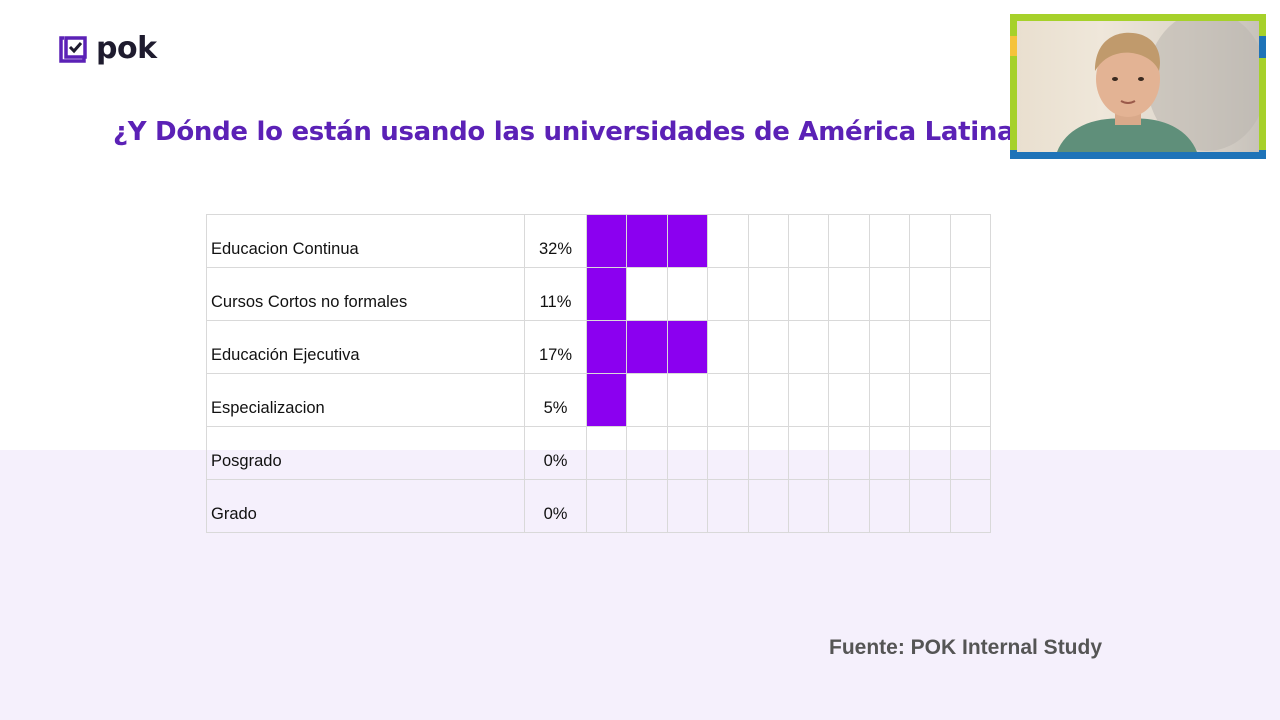 The height and width of the screenshot is (720, 1280). I want to click on table-row: Posgrado 0%, so click(598, 453).